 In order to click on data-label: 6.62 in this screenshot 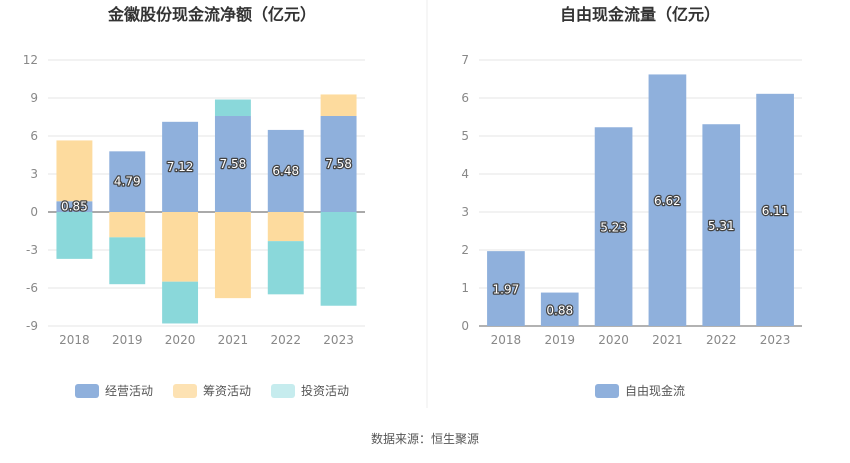, I will do `click(667, 201)`.